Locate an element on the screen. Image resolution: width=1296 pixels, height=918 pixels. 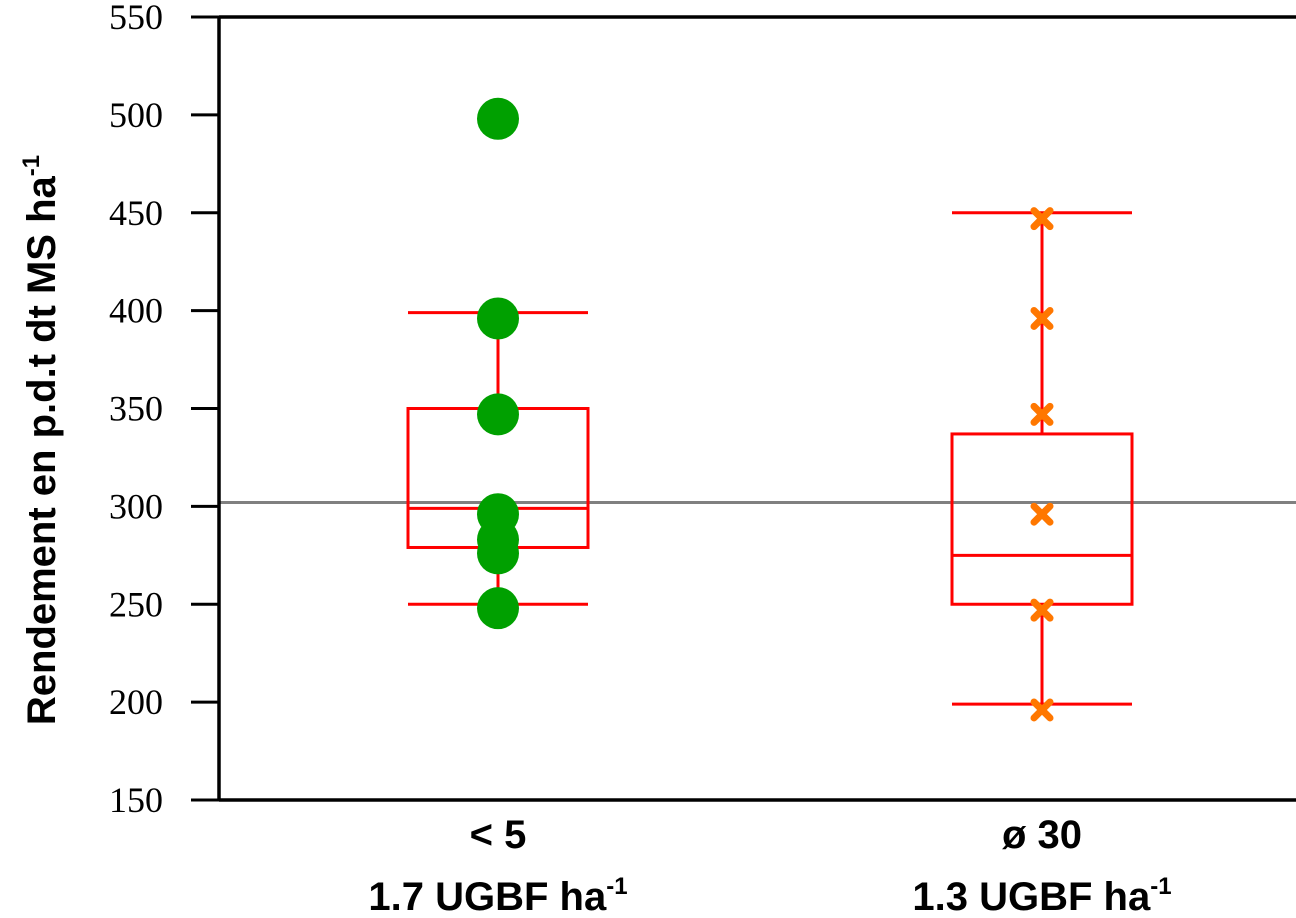
y-tick-label: 400 is located at coordinates (136, 311).